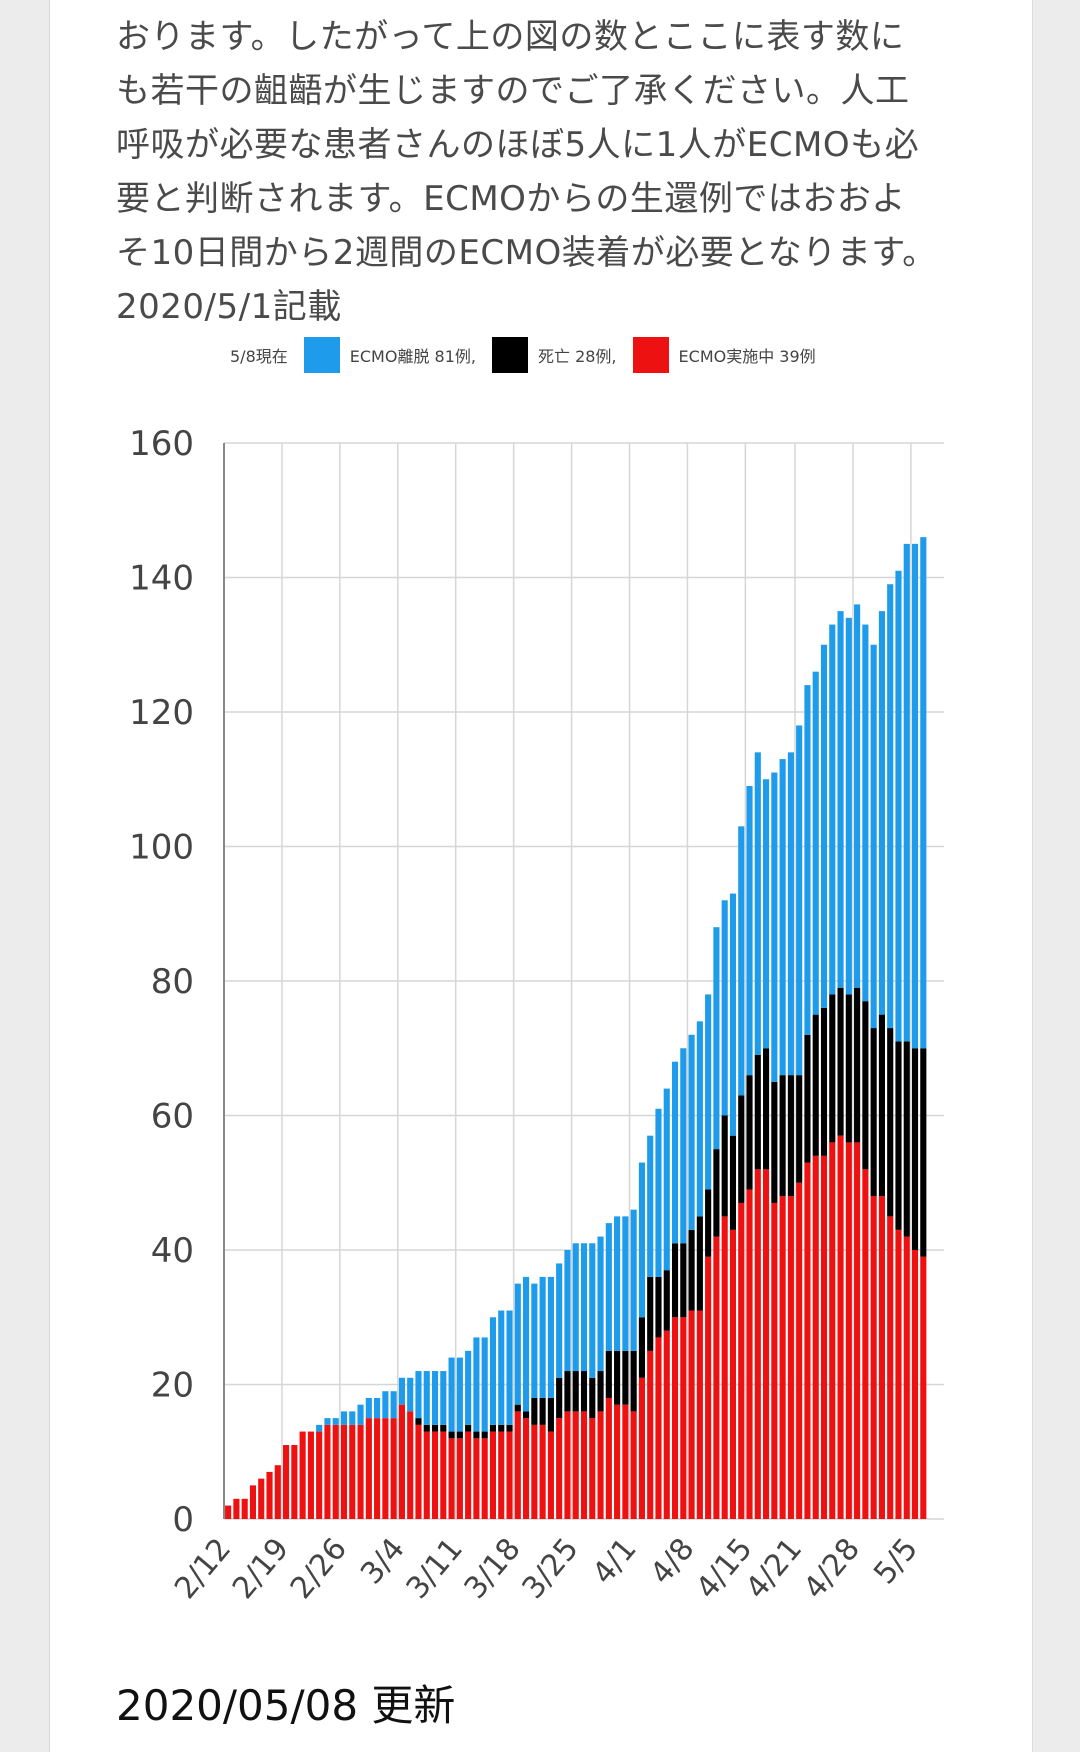 The width and height of the screenshot is (1080, 1752). I want to click on x-tick-label: 2/26, so click(319, 1569).